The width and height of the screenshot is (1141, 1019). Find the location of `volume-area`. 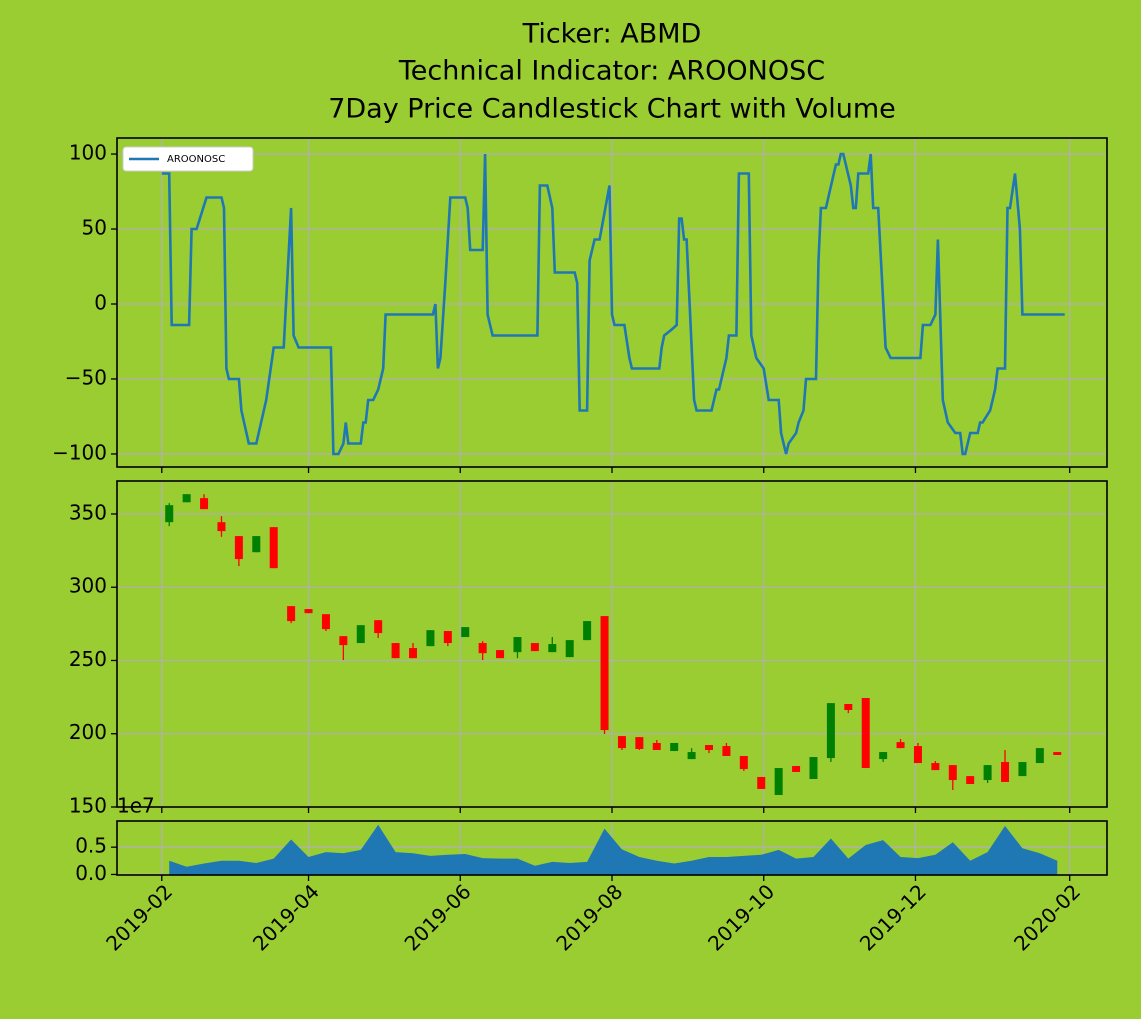

volume-area is located at coordinates (613, 849).